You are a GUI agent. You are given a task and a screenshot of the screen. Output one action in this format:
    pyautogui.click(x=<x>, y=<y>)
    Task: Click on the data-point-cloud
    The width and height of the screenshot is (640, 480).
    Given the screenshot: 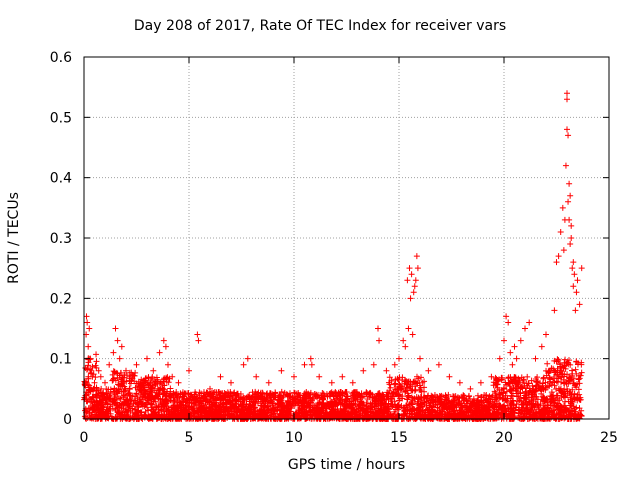 What is the action you would take?
    pyautogui.click(x=333, y=386)
    